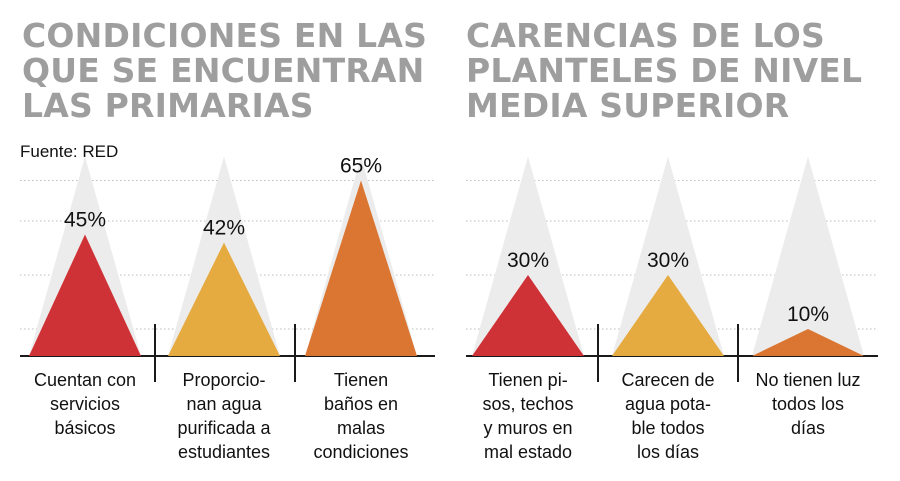 The height and width of the screenshot is (481, 900). I want to click on value-label: 65%, so click(361, 166).